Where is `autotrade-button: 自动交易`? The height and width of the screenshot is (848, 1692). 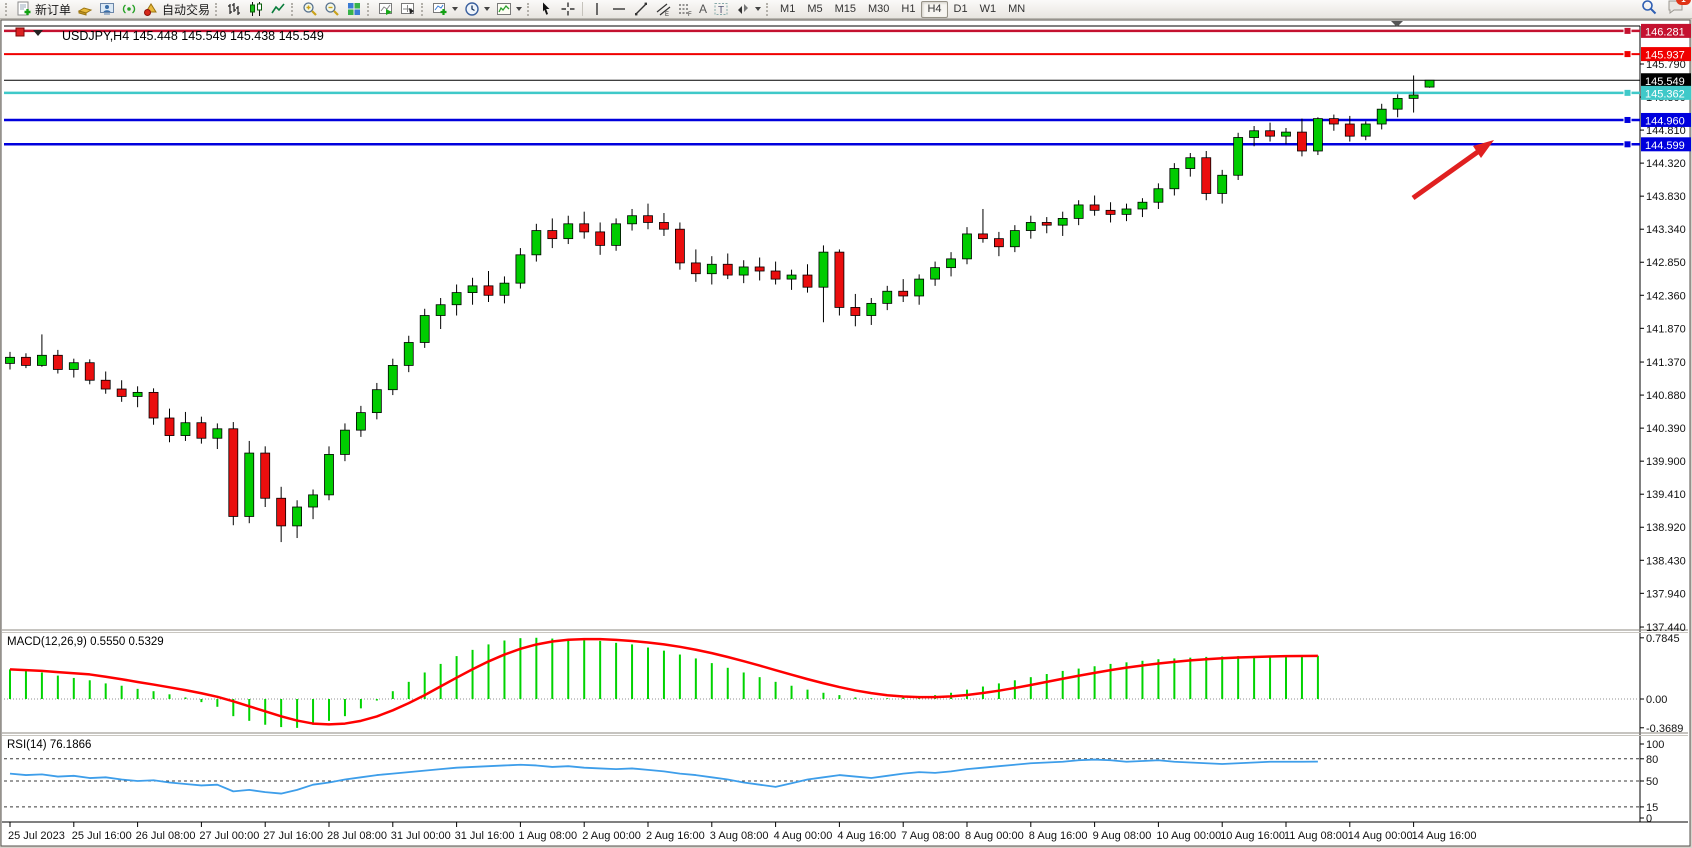 autotrade-button: 自动交易 is located at coordinates (176, 9).